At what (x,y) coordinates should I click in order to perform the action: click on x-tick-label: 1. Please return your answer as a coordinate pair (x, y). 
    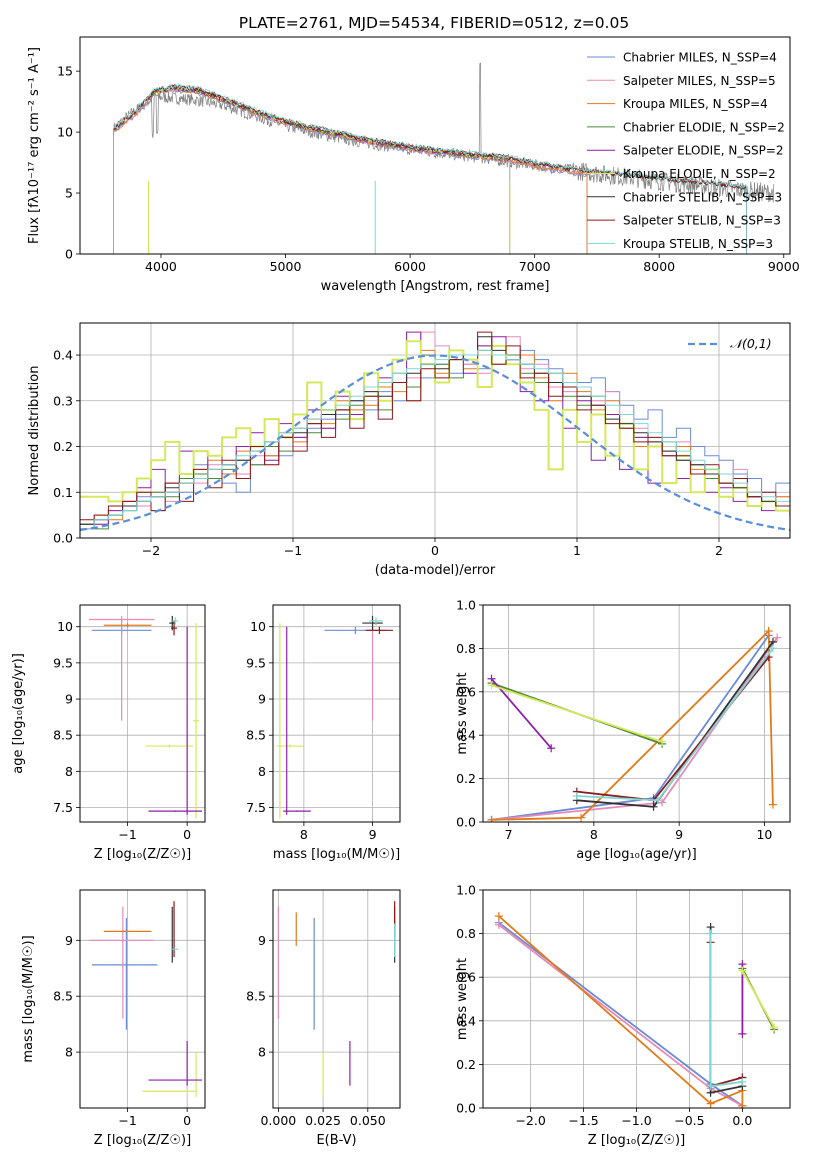
    Looking at the image, I should click on (577, 550).